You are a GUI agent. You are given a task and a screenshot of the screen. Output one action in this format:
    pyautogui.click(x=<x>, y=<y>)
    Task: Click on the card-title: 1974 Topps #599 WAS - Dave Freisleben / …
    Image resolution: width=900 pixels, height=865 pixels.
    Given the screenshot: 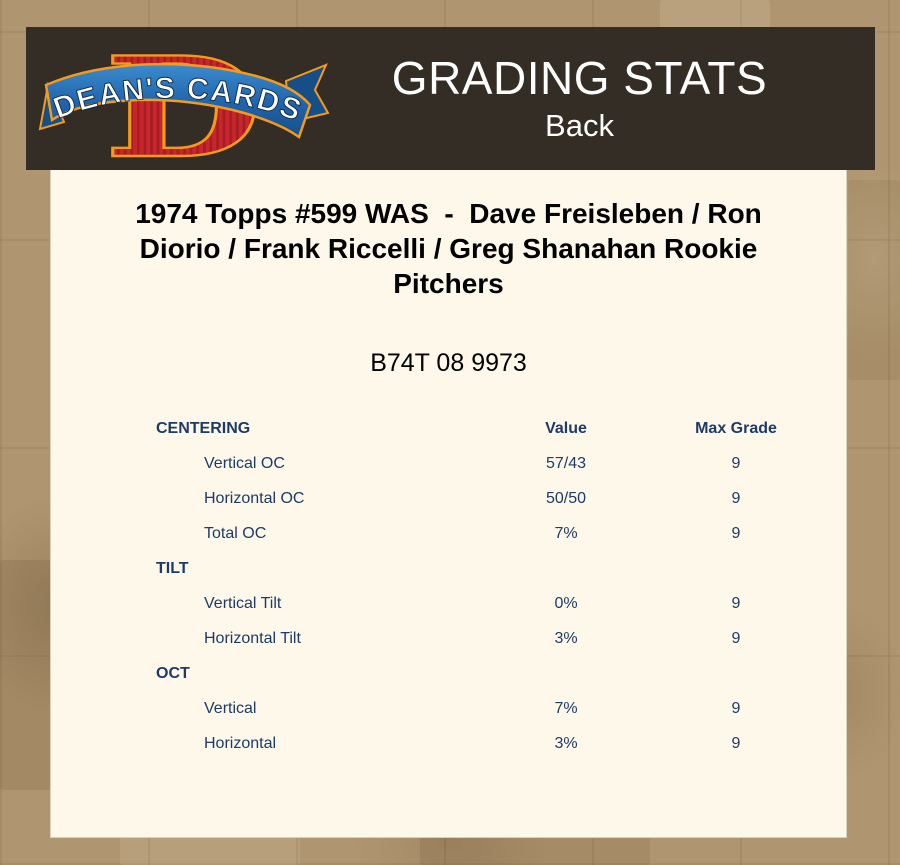 What is the action you would take?
    pyautogui.click(x=452, y=248)
    